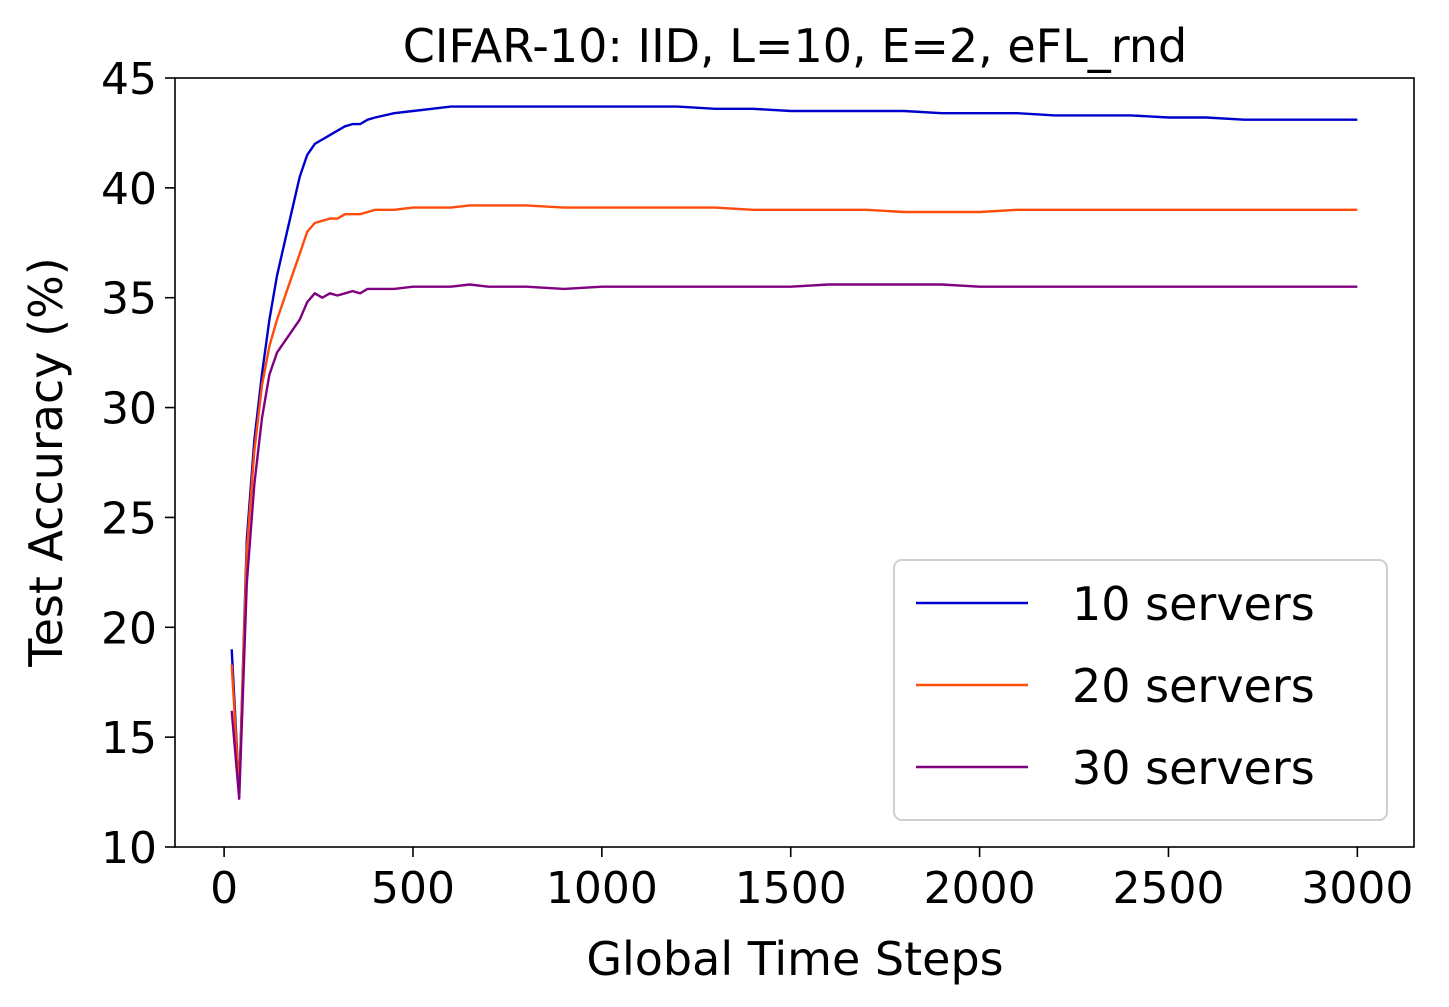  What do you see at coordinates (129, 409) in the screenshot?
I see `y-tick-label: 30` at bounding box center [129, 409].